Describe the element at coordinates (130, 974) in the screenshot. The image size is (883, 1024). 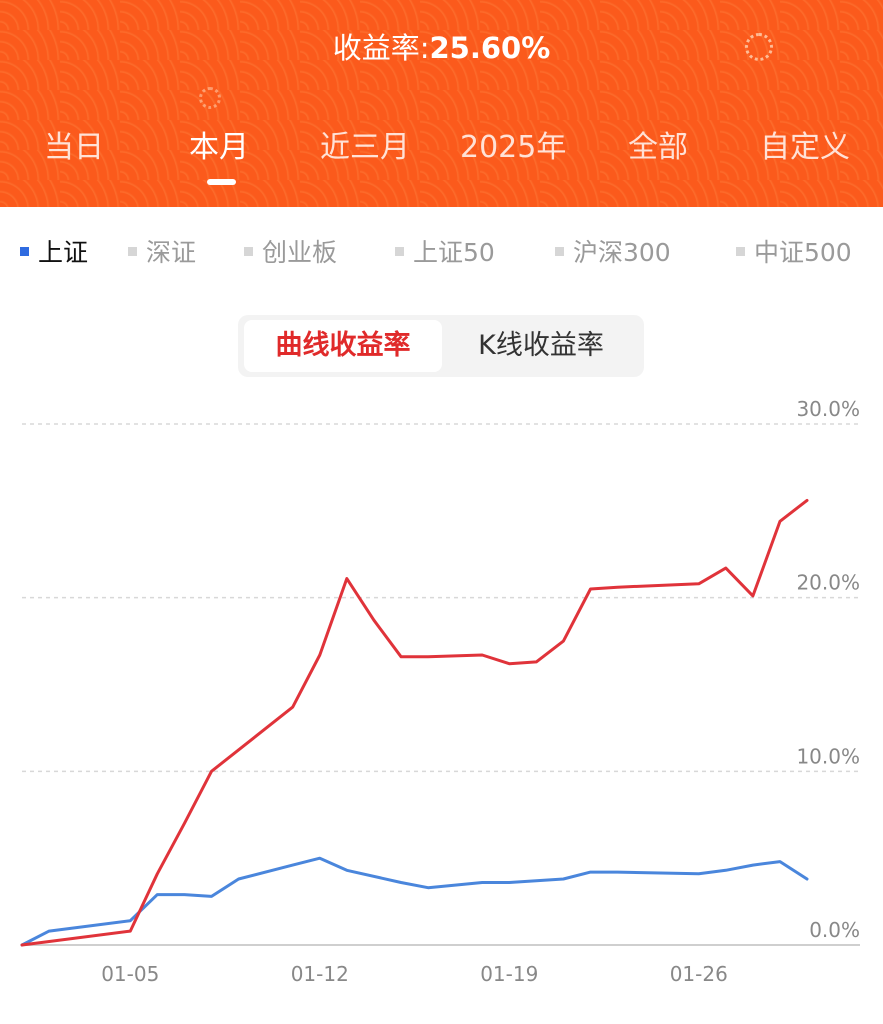
I see `x-tick-label: 01-05` at that location.